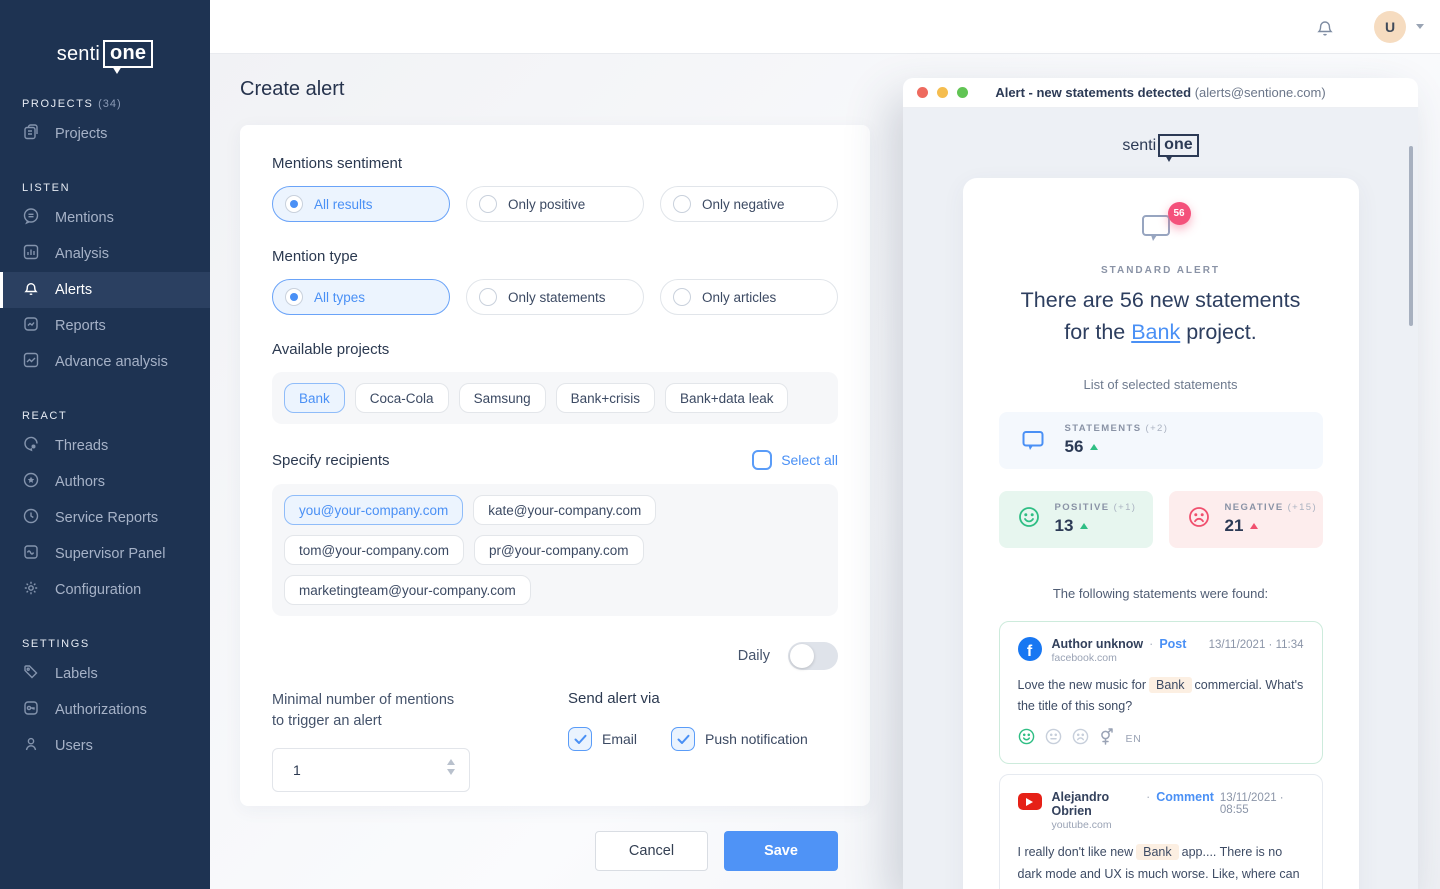 This screenshot has width=1440, height=889. I want to click on sidebar-item-analysis: Analysis, so click(105, 254).